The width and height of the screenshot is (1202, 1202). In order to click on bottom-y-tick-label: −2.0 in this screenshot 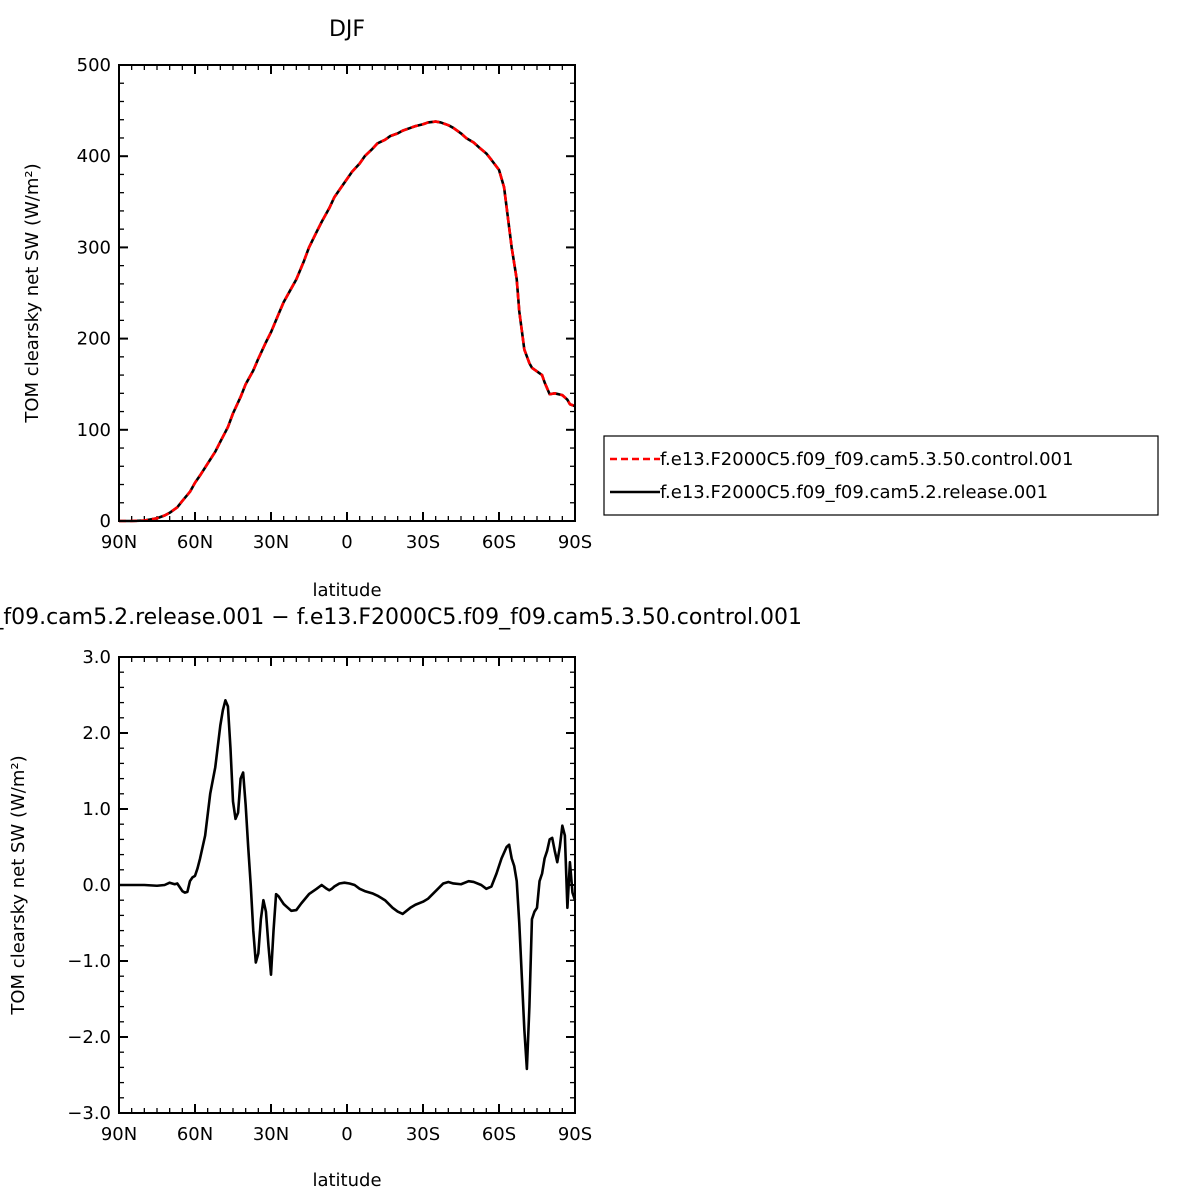, I will do `click(89, 1037)`.